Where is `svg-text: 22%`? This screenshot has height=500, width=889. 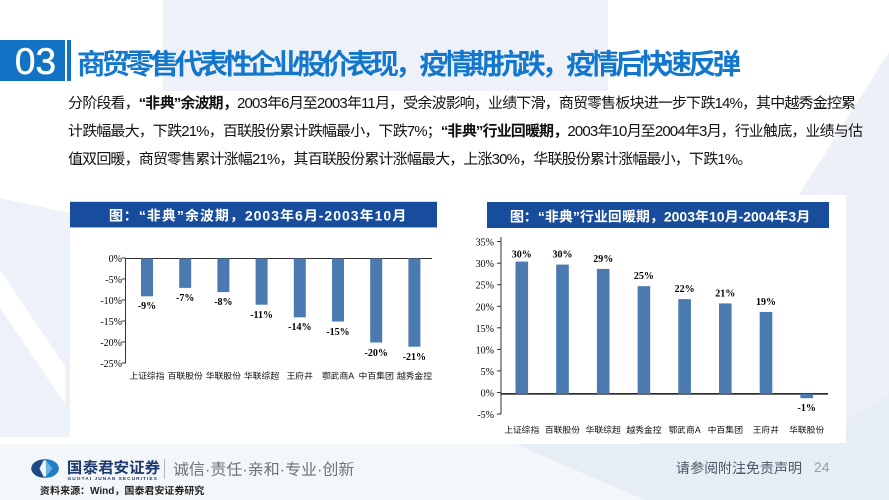
svg-text: 22% is located at coordinates (685, 289).